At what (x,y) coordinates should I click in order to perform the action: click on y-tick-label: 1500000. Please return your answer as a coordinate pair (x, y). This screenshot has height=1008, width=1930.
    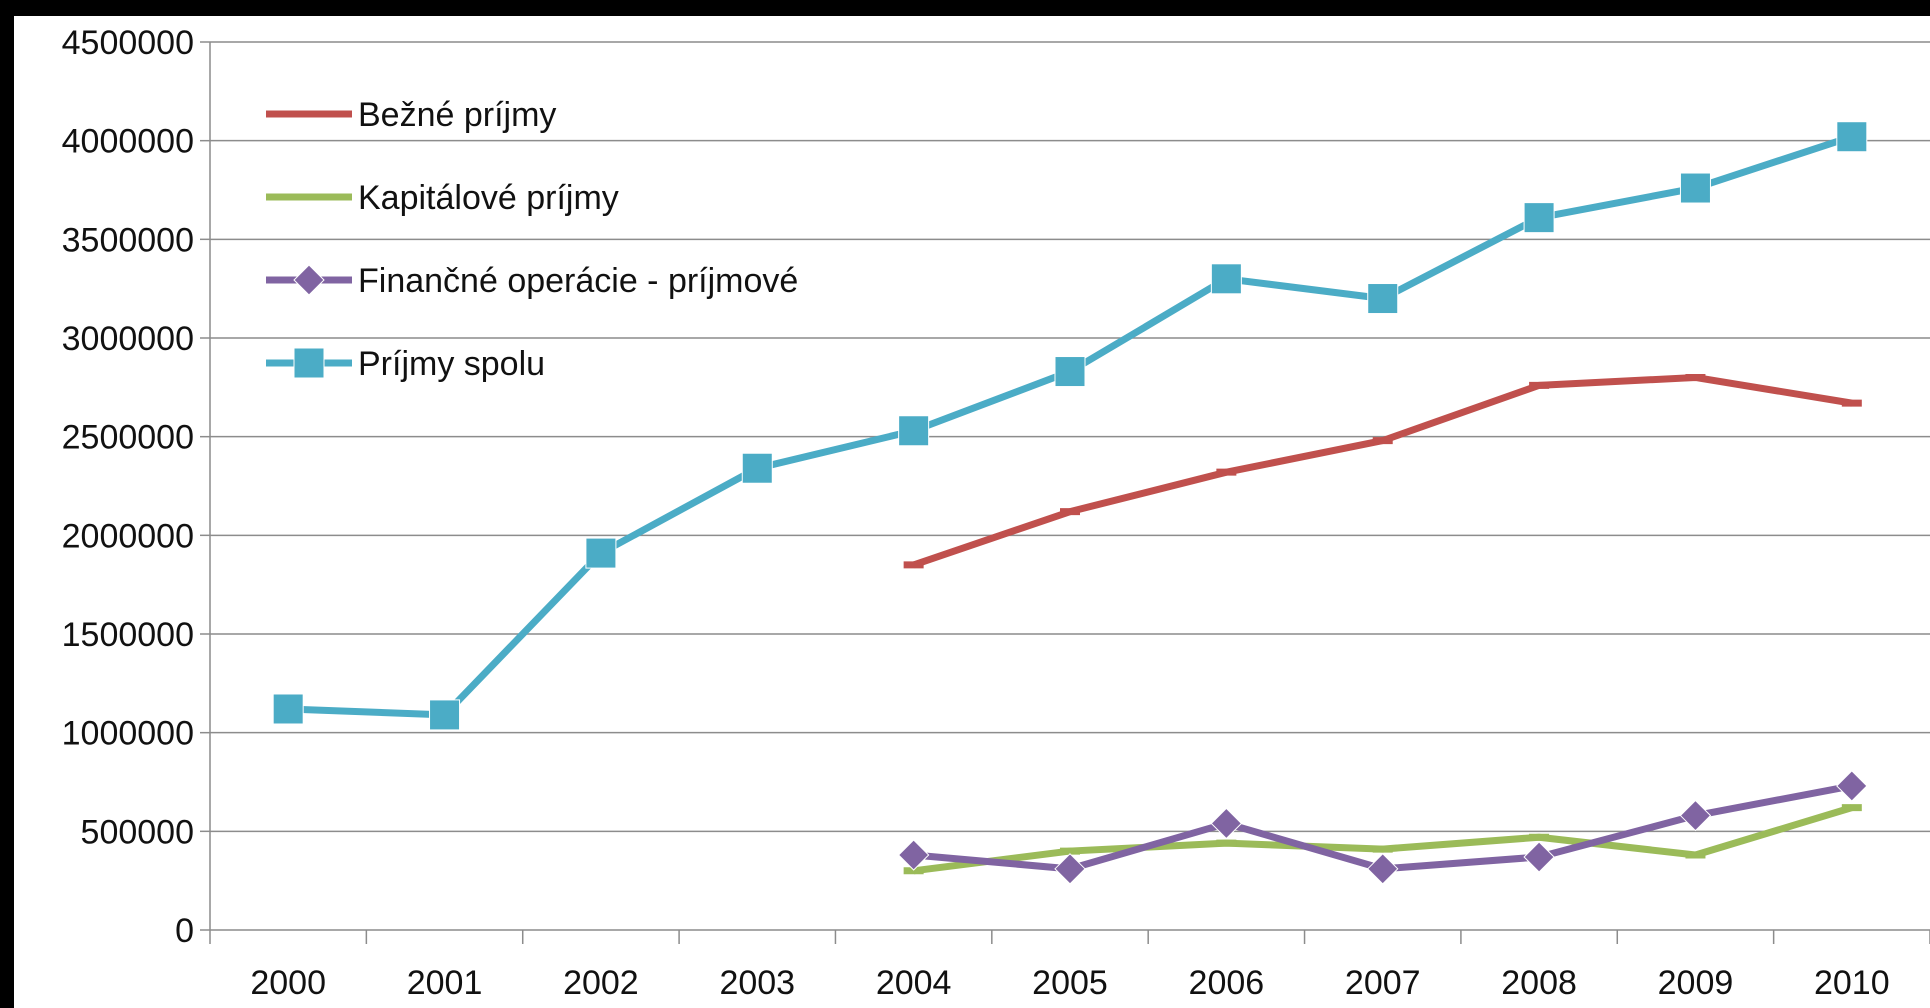
    Looking at the image, I should click on (128, 635).